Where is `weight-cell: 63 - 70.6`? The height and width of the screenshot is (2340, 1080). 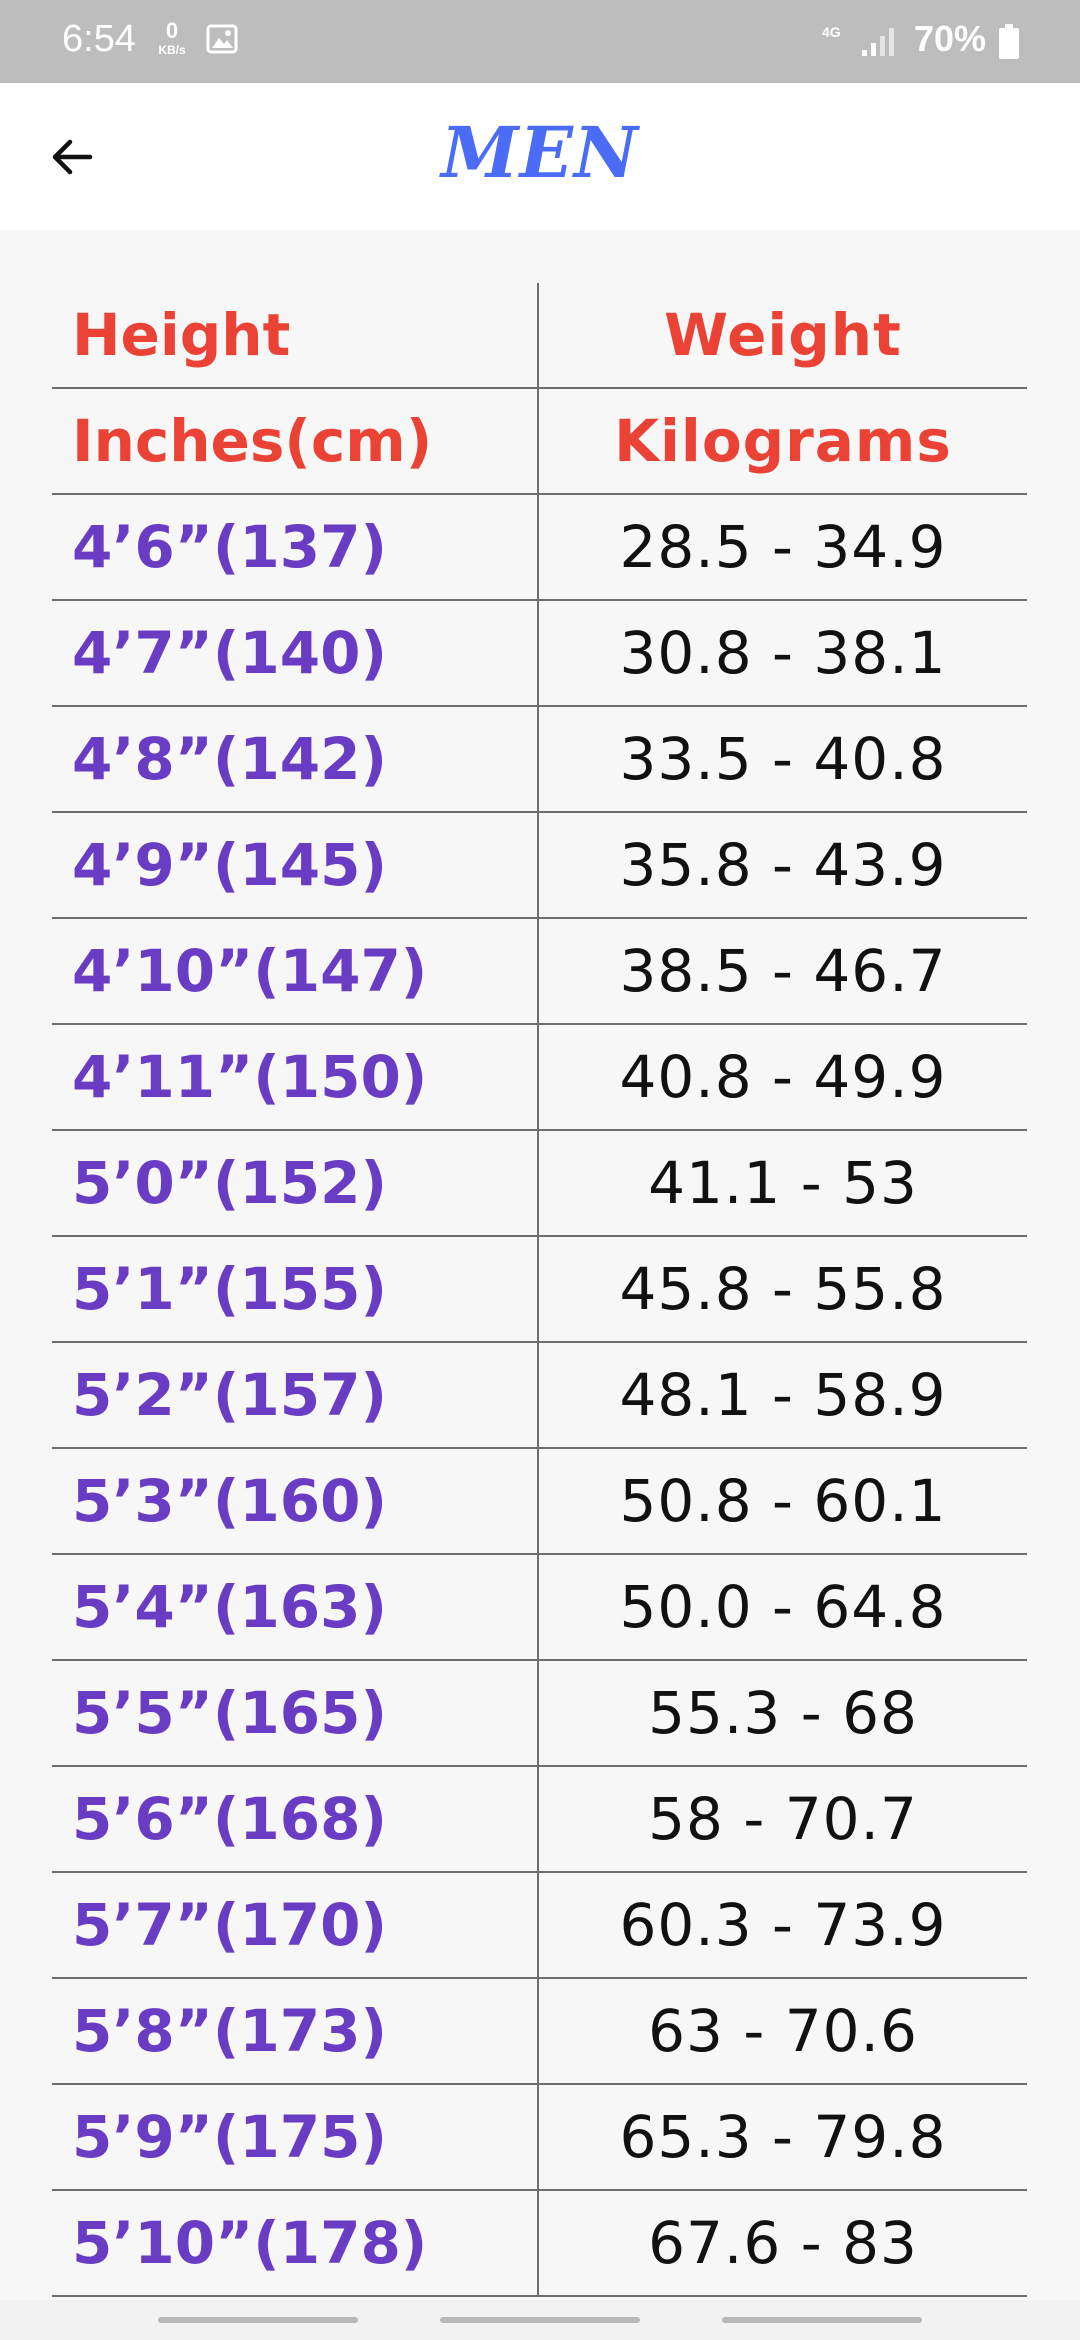 weight-cell: 63 - 70.6 is located at coordinates (783, 2031).